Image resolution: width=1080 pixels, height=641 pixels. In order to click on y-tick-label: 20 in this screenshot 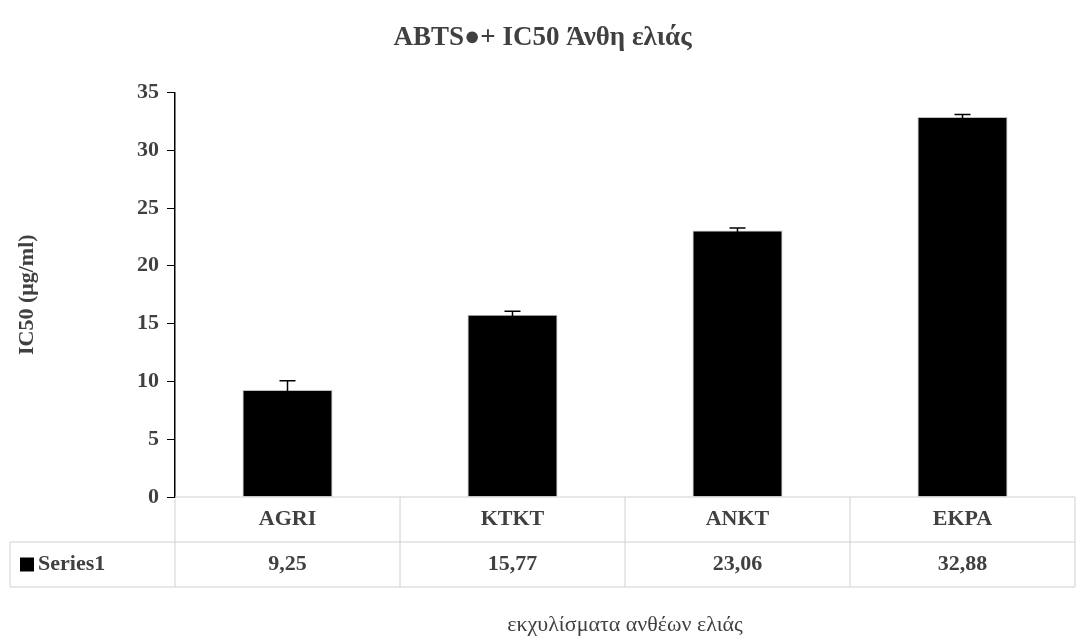, I will do `click(148, 264)`.